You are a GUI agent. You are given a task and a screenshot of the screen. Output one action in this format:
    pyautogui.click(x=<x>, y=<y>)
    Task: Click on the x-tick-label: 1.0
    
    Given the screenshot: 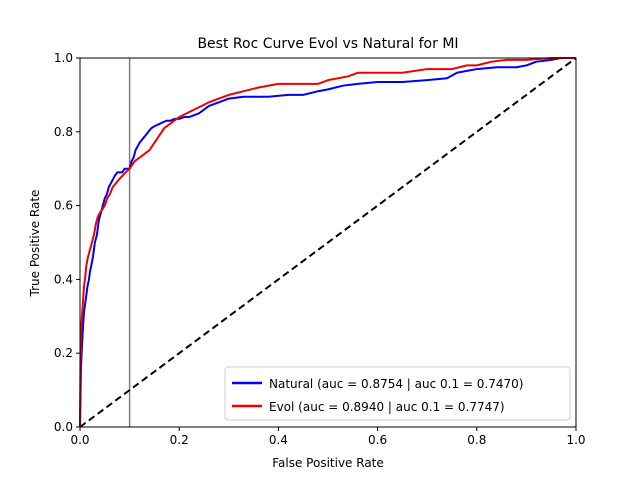 What is the action you would take?
    pyautogui.click(x=575, y=440)
    